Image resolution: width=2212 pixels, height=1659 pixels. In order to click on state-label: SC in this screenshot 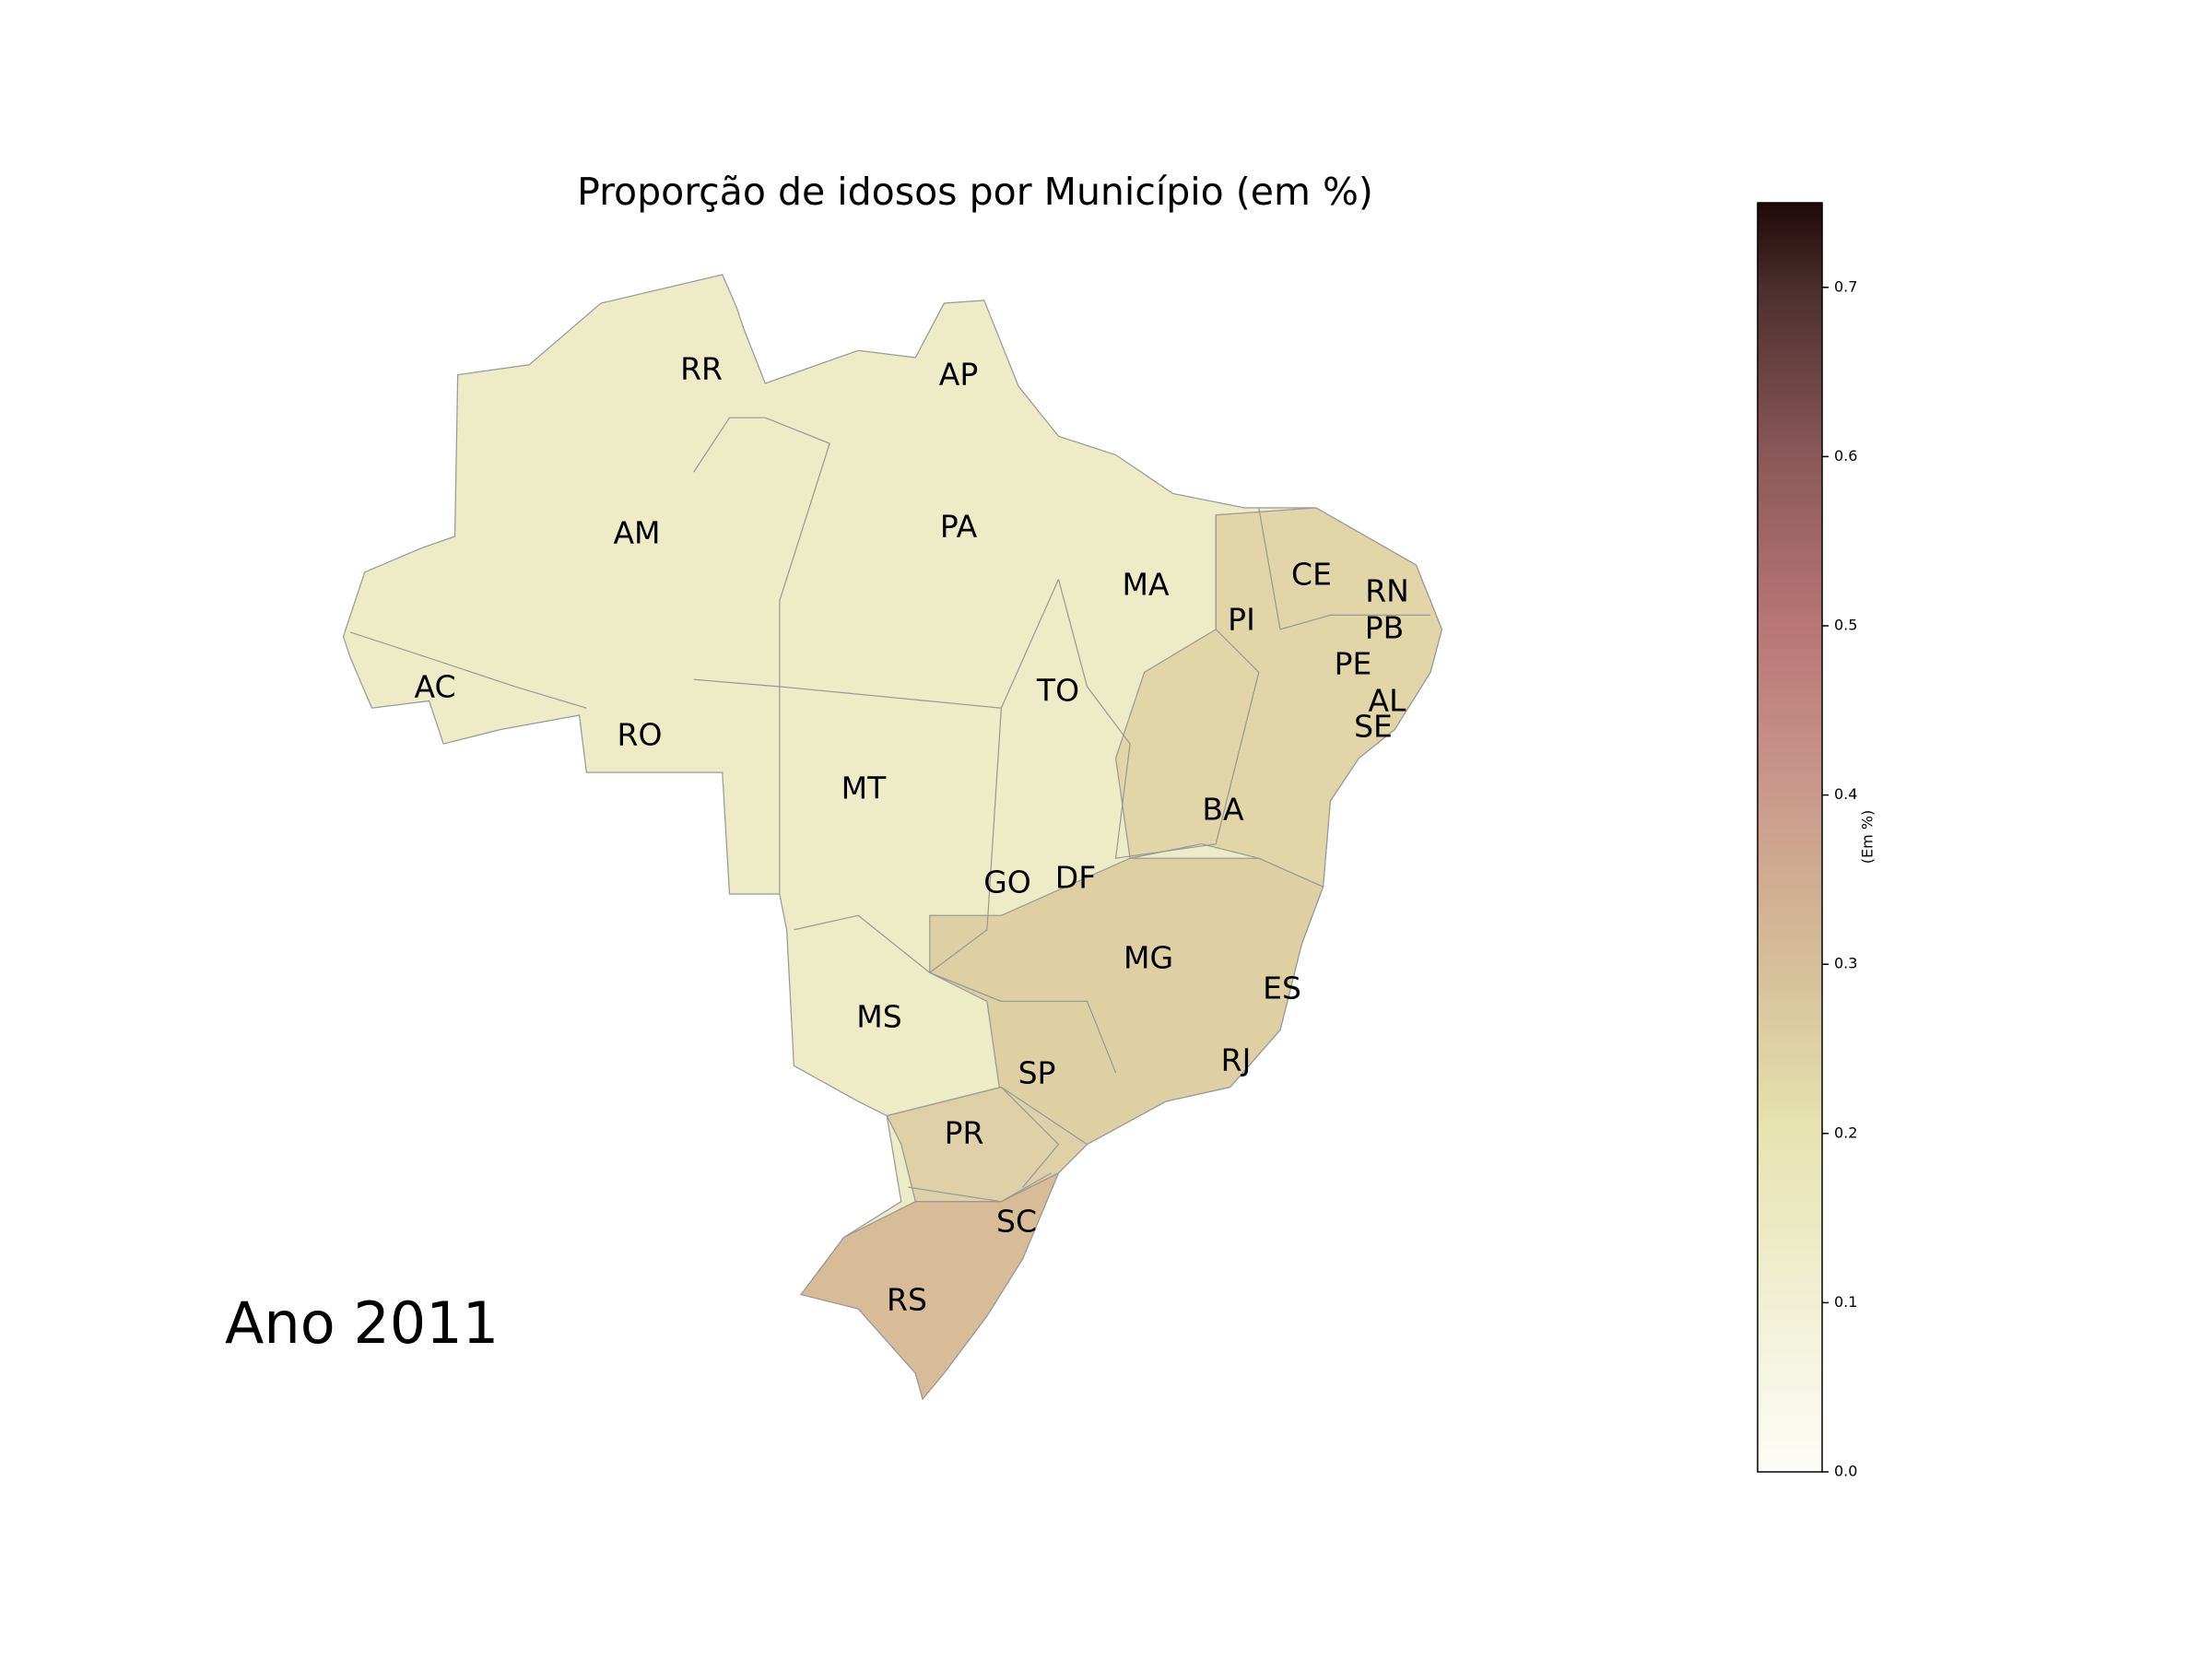, I will do `click(1016, 1222)`.